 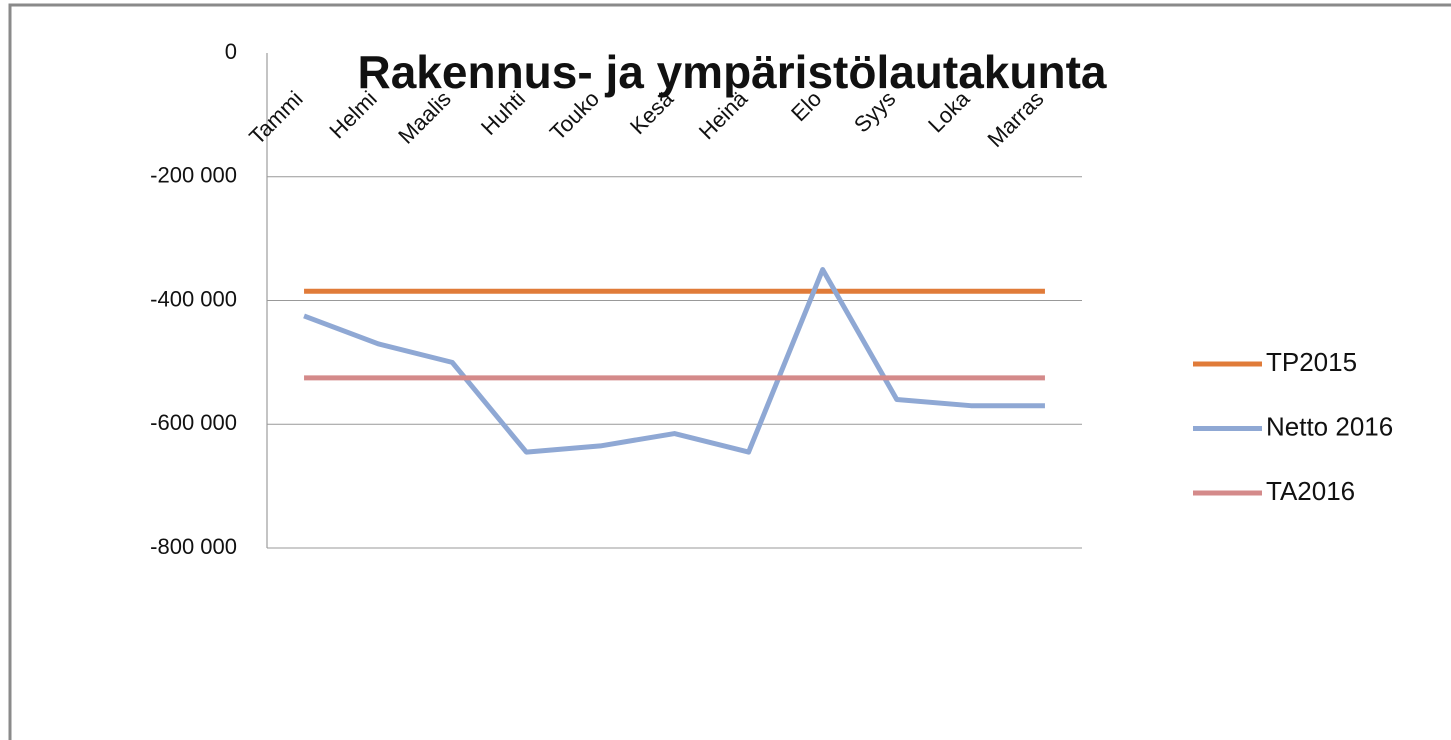 What do you see at coordinates (193, 175) in the screenshot?
I see `y-tick-label: -200 000` at bounding box center [193, 175].